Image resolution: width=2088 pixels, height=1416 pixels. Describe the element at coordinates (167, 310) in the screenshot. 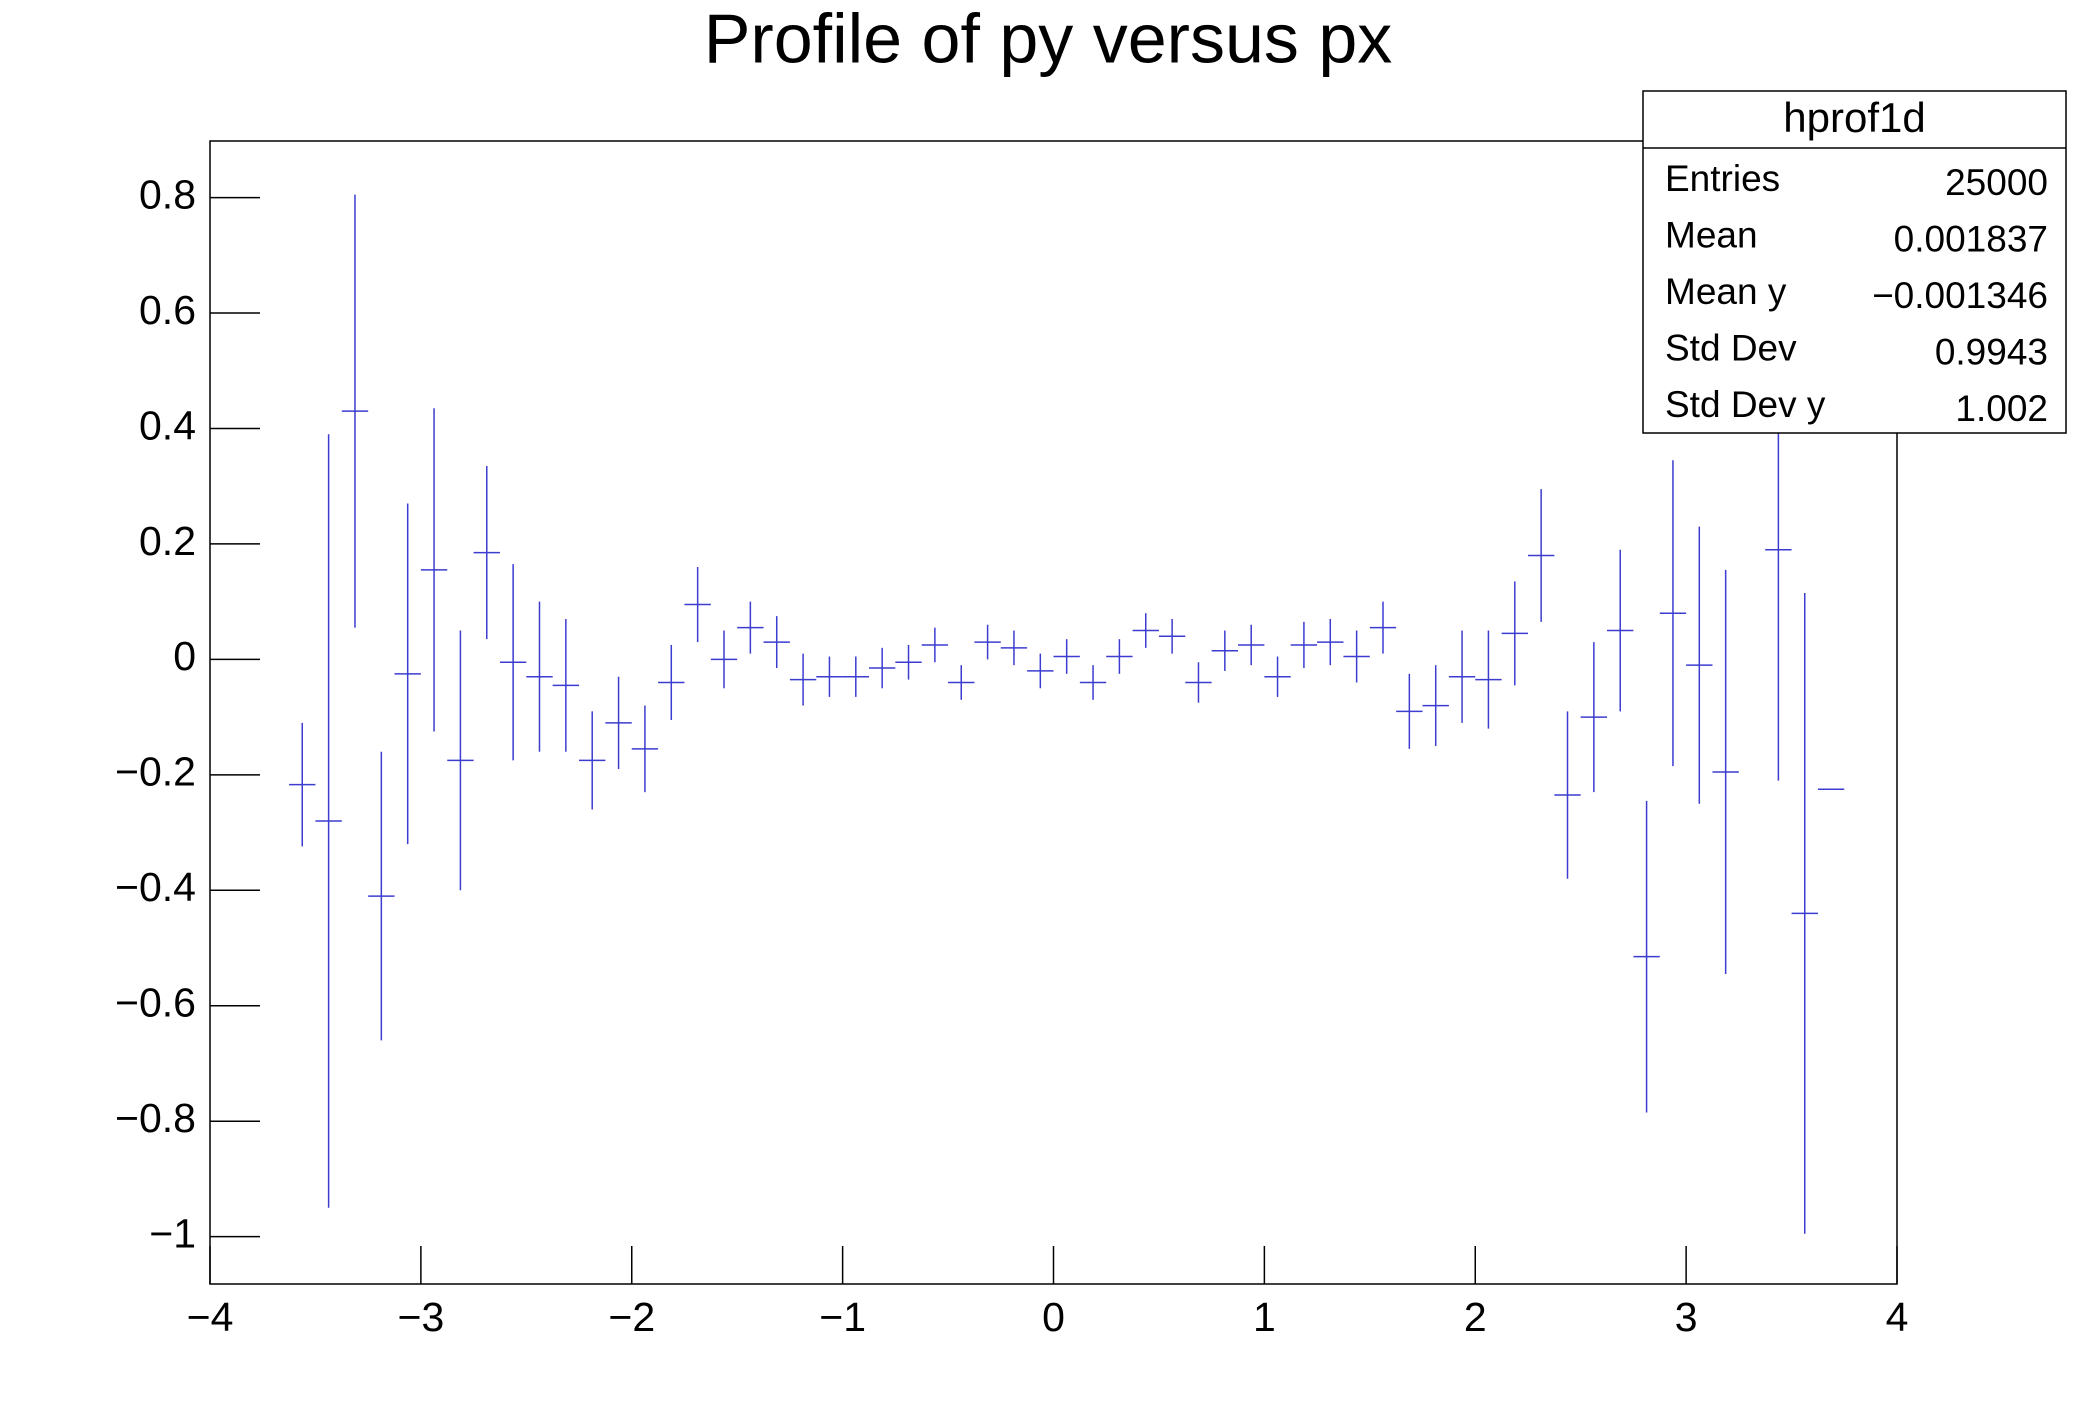

I see `y-tick-label: 0.6` at that location.